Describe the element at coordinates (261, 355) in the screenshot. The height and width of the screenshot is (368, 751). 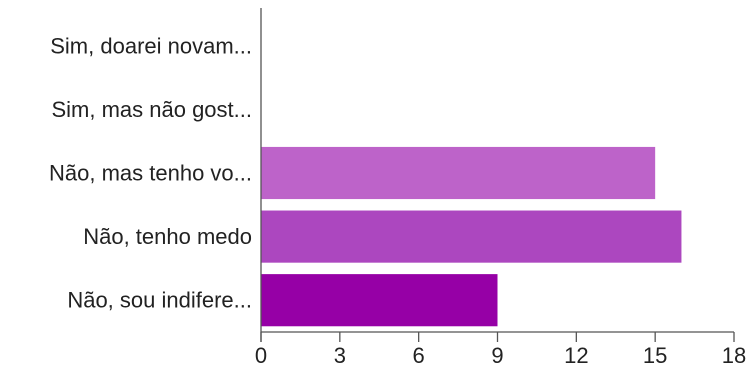
I see `x-tick-label: 0` at that location.